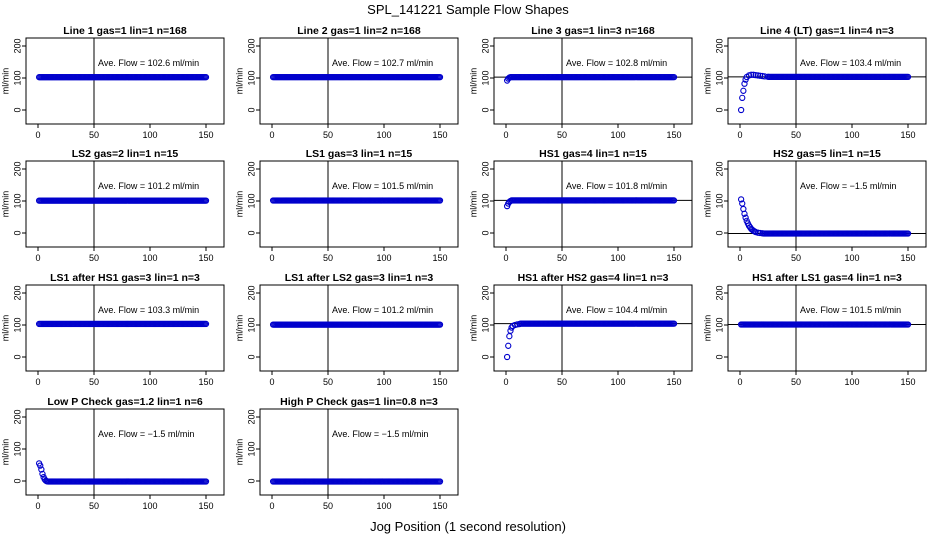 This screenshot has width=936, height=540. I want to click on average-annotation: Ave. Flow = 102.6 ml/min, so click(148, 63).